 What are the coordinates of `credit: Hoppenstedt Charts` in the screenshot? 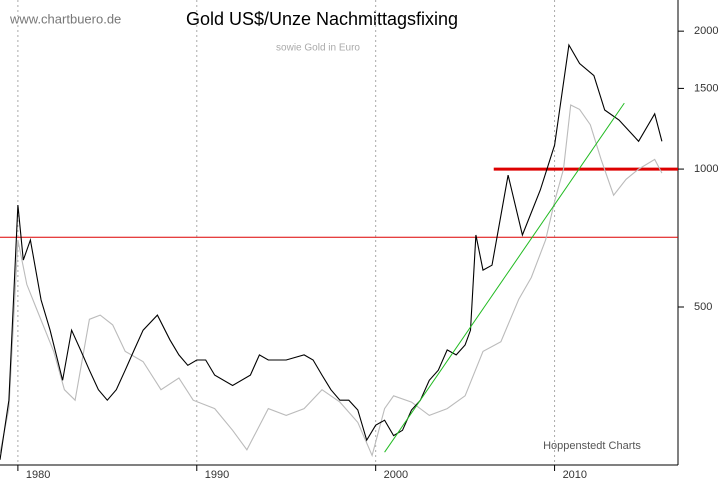 It's located at (592, 446).